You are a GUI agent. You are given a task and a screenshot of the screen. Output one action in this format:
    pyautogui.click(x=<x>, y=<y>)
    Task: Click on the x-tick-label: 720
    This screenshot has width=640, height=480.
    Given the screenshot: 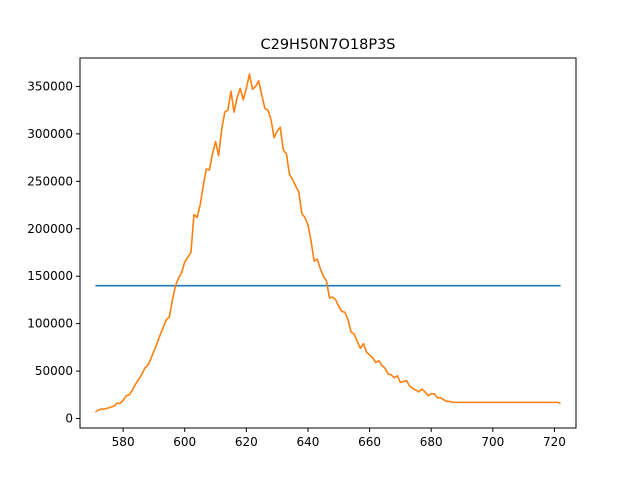 What is the action you would take?
    pyautogui.click(x=554, y=442)
    